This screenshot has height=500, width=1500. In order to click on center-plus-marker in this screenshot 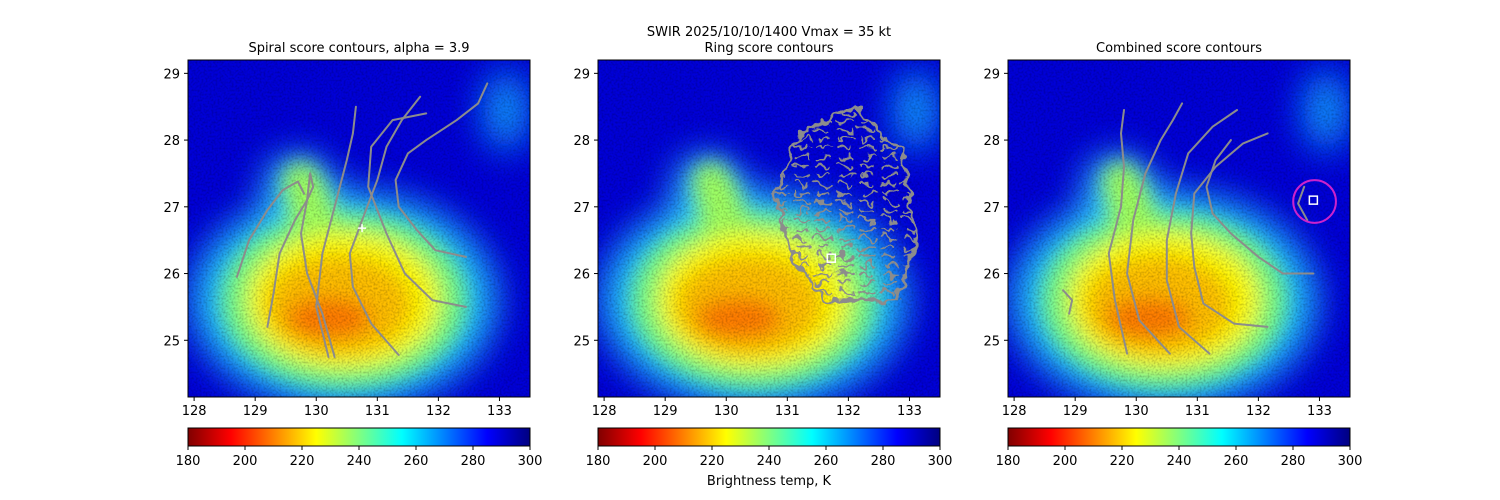, I will do `click(362, 228)`.